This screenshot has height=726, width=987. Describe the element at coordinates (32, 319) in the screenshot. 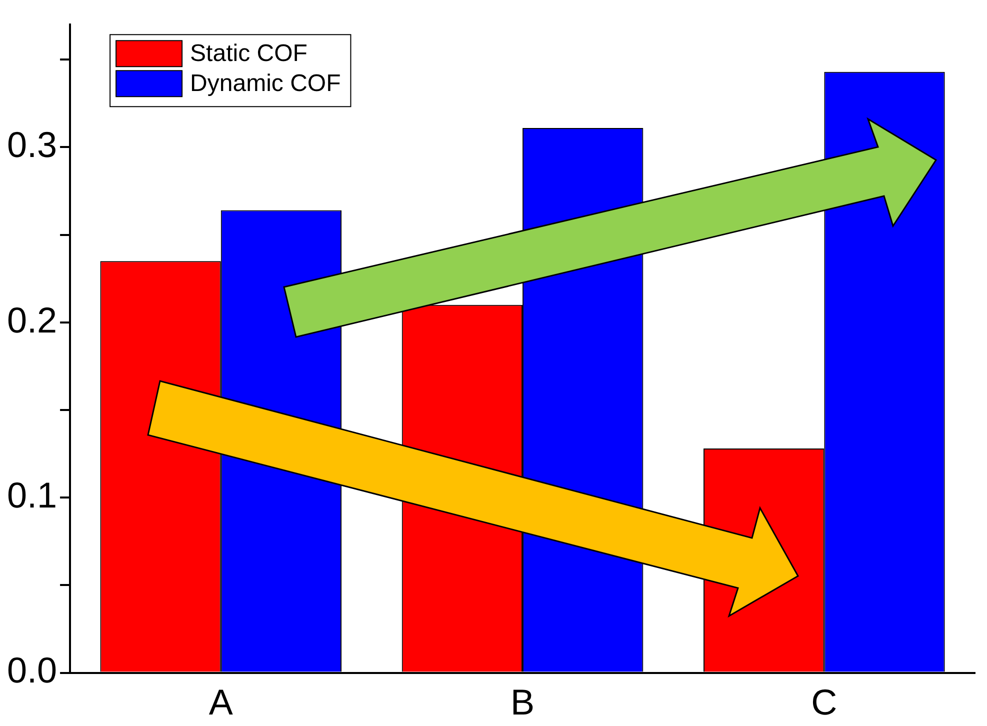

I see `y-tick-label: 0.2` at that location.